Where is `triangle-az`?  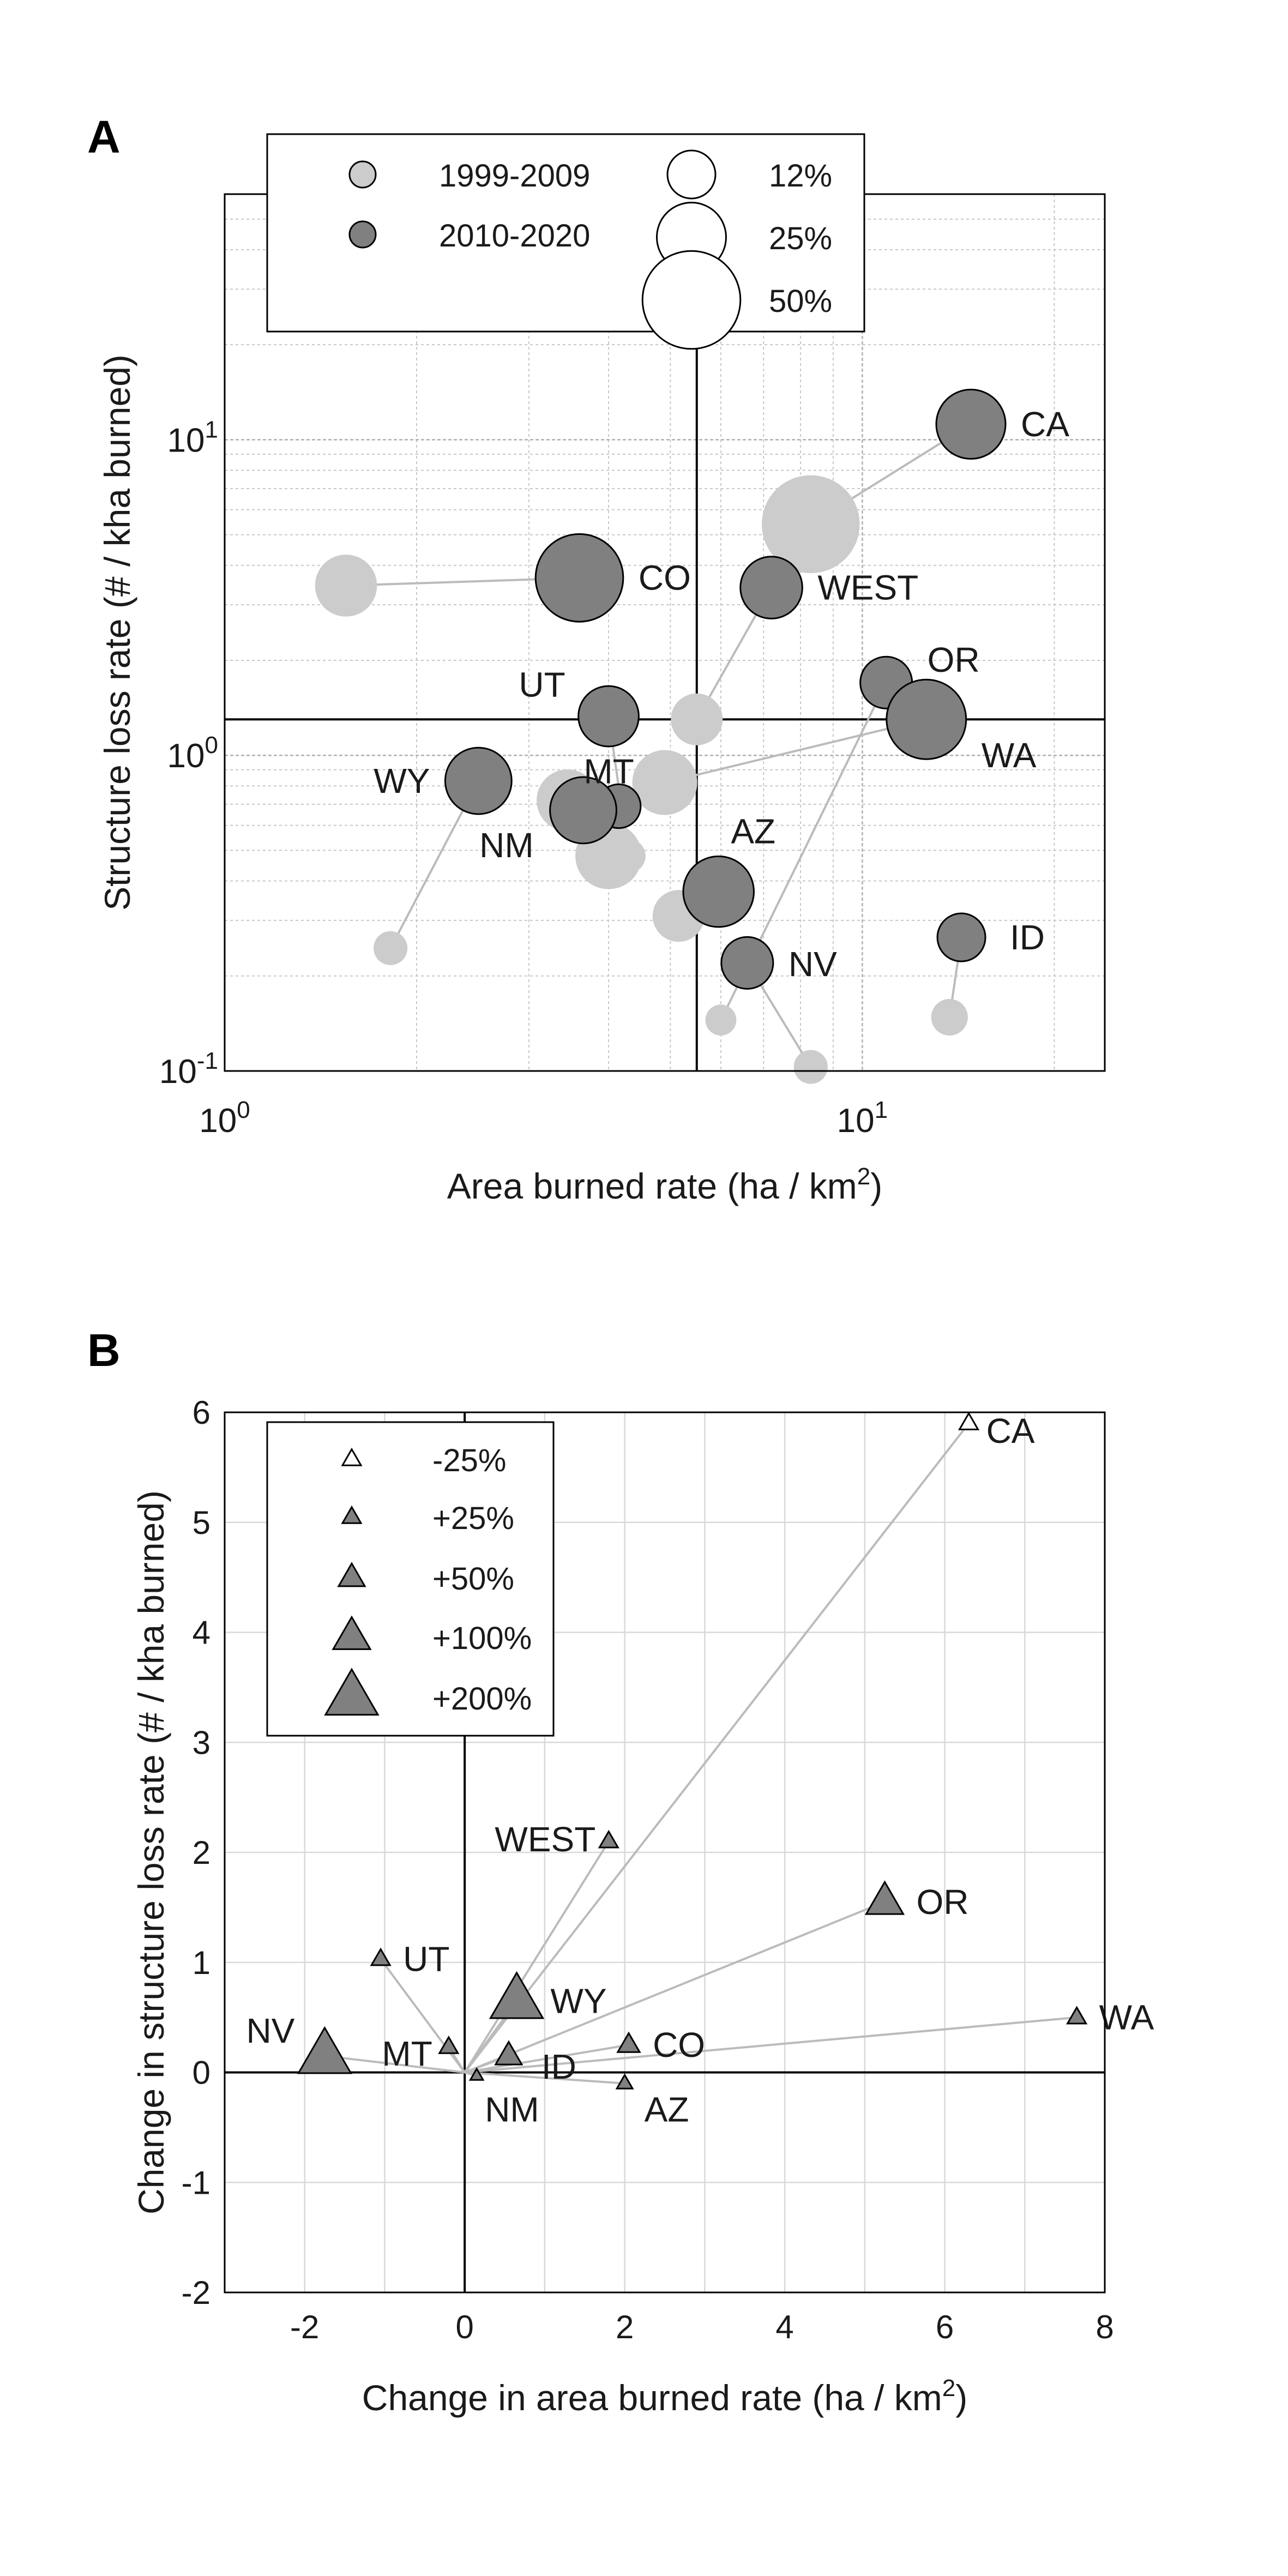
triangle-az is located at coordinates (624, 2081).